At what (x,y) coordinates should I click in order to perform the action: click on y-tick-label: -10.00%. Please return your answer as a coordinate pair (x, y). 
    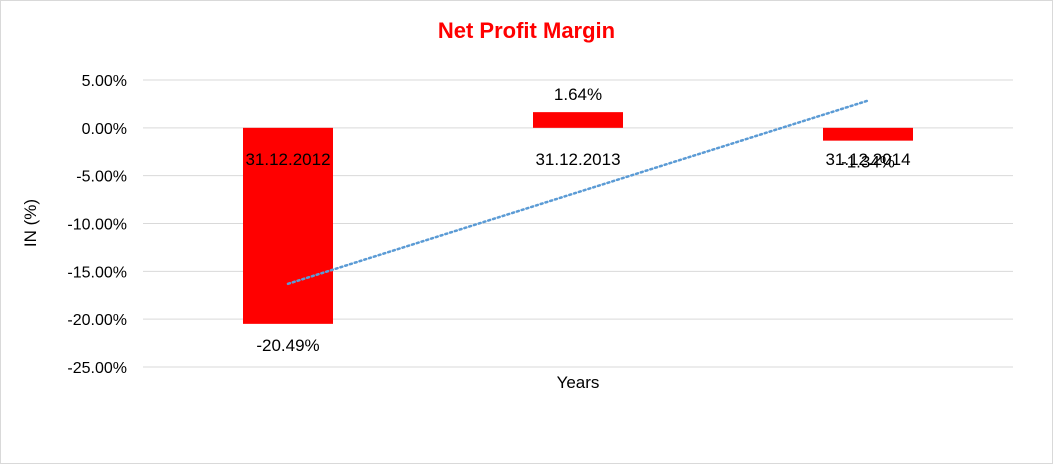
    Looking at the image, I should click on (97, 225).